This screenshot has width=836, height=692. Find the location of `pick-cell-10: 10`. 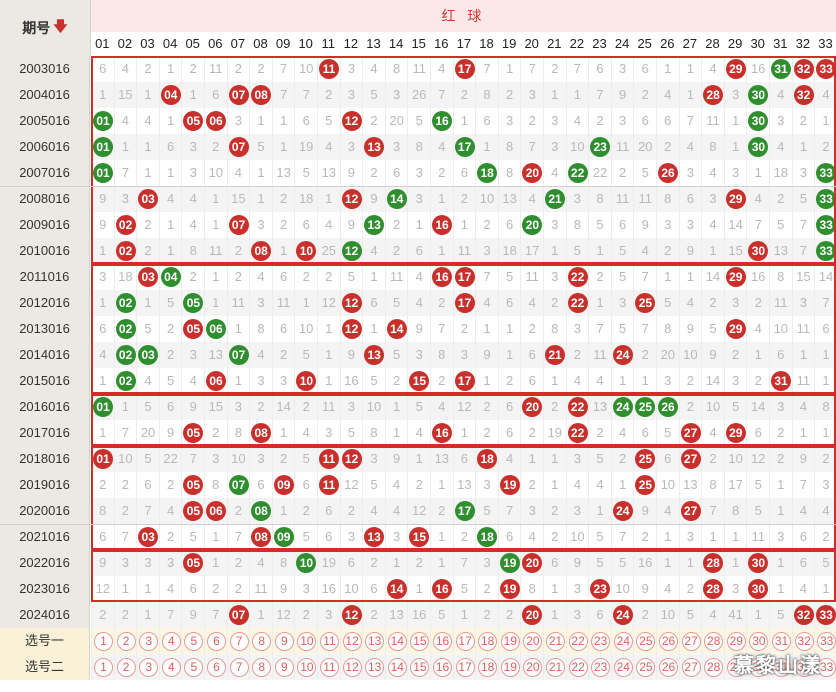

pick-cell-10: 10 is located at coordinates (305, 667).